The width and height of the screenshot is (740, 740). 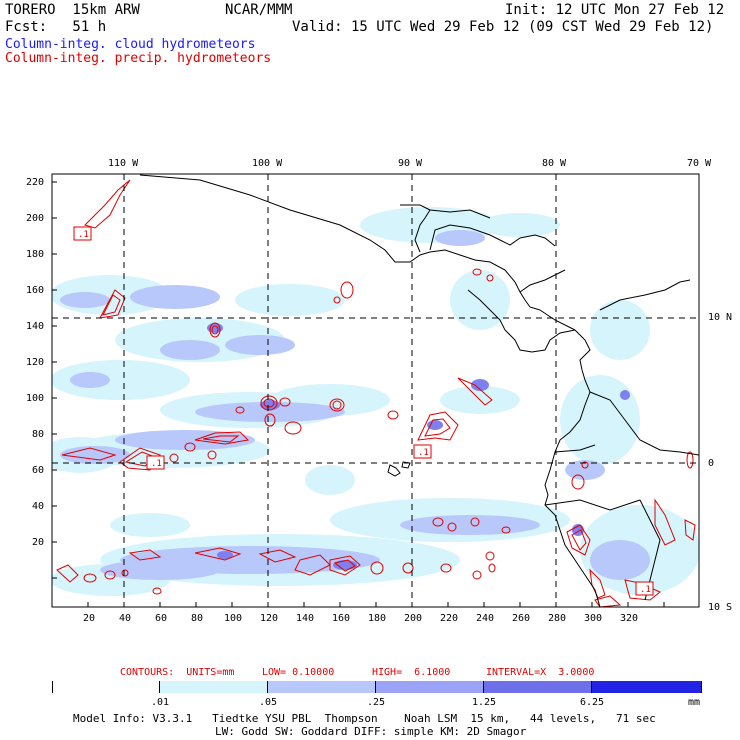 What do you see at coordinates (484, 702) in the screenshot?
I see `colorbar-label: 1.25` at bounding box center [484, 702].